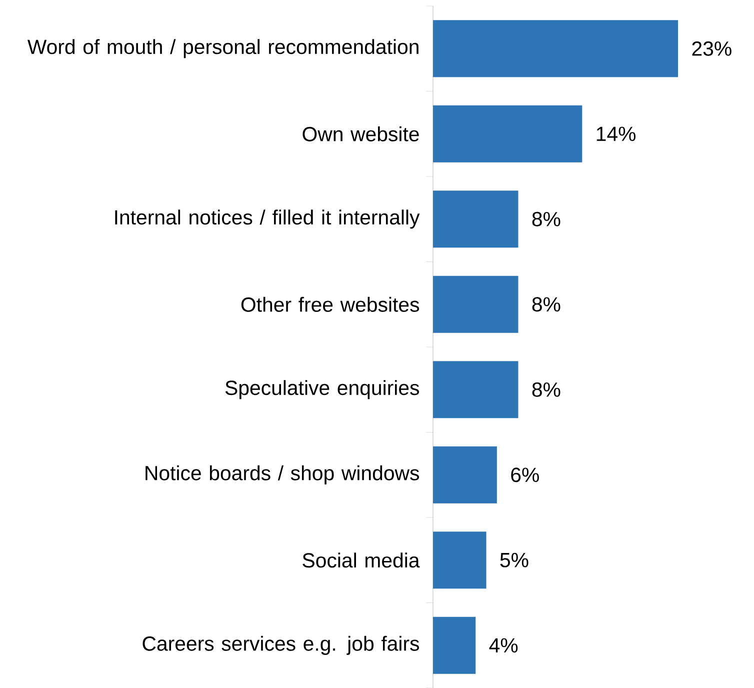 The width and height of the screenshot is (754, 688). What do you see at coordinates (267, 219) in the screenshot?
I see `y-tick-label: Internal notices / filled it internally` at bounding box center [267, 219].